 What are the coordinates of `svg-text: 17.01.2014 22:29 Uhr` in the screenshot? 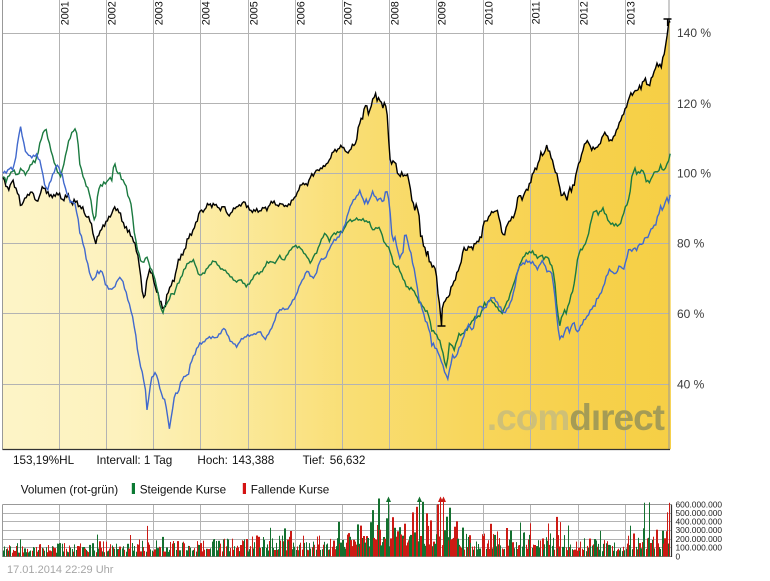 It's located at (60, 570).